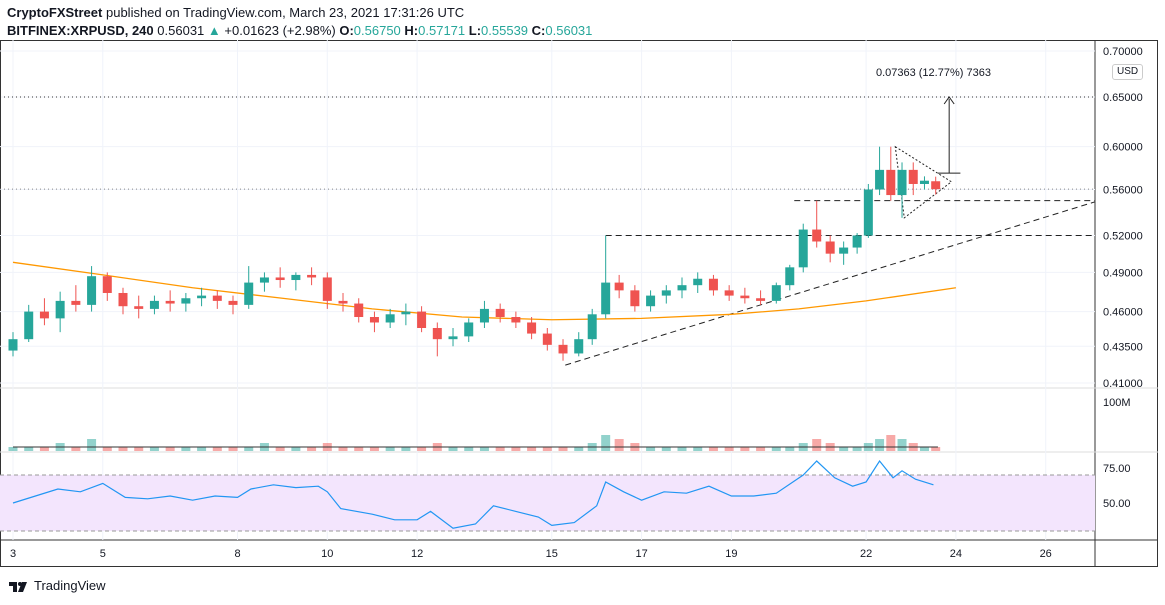 The width and height of the screenshot is (1165, 605). What do you see at coordinates (214, 30) in the screenshot?
I see `up-arrow-icon: ▲` at bounding box center [214, 30].